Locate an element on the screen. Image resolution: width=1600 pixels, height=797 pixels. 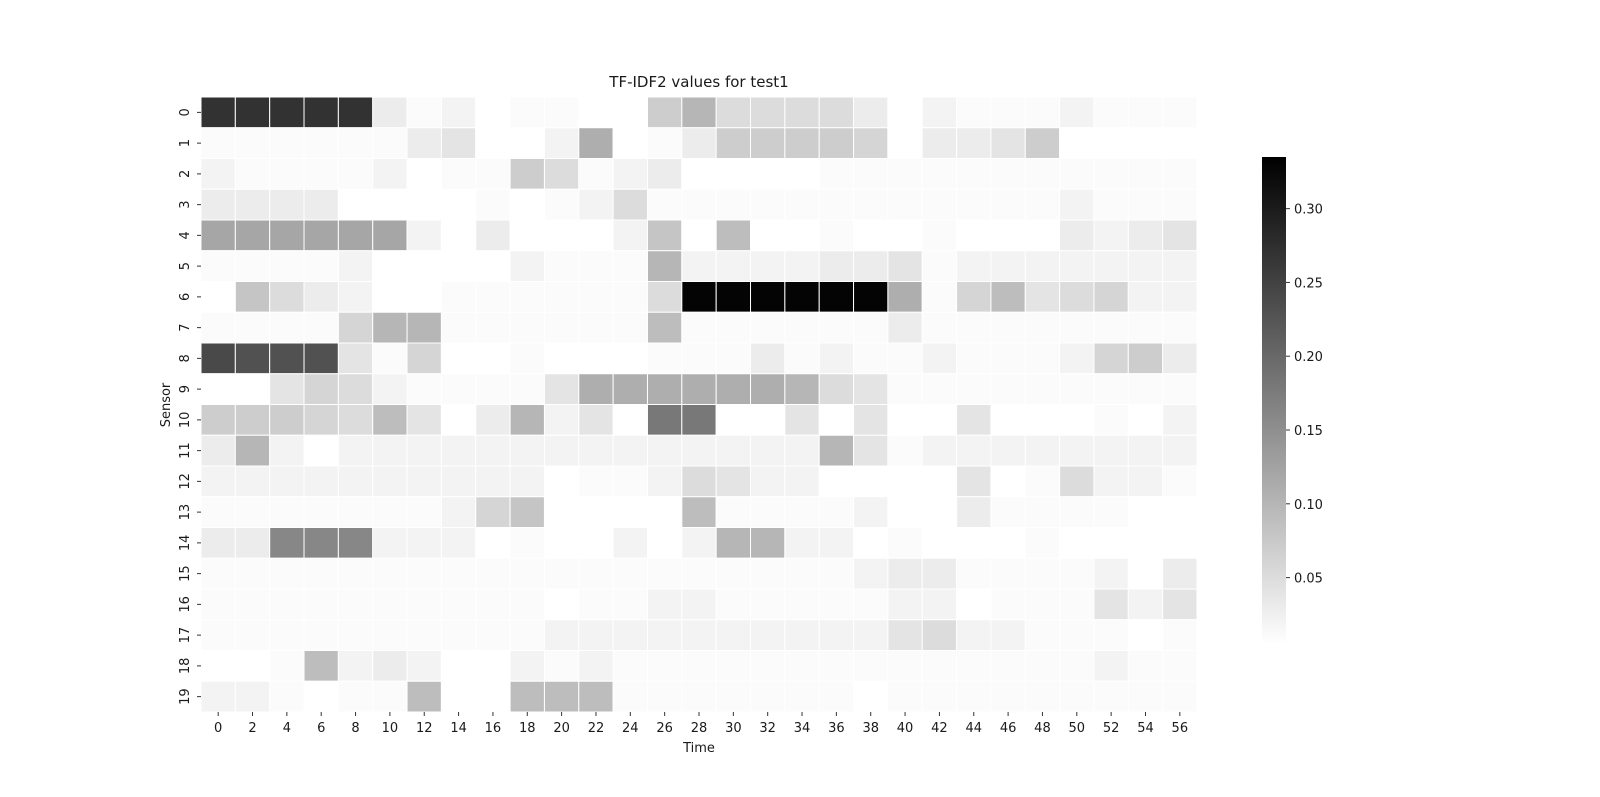
x-tick-label: 2 is located at coordinates (252, 728).